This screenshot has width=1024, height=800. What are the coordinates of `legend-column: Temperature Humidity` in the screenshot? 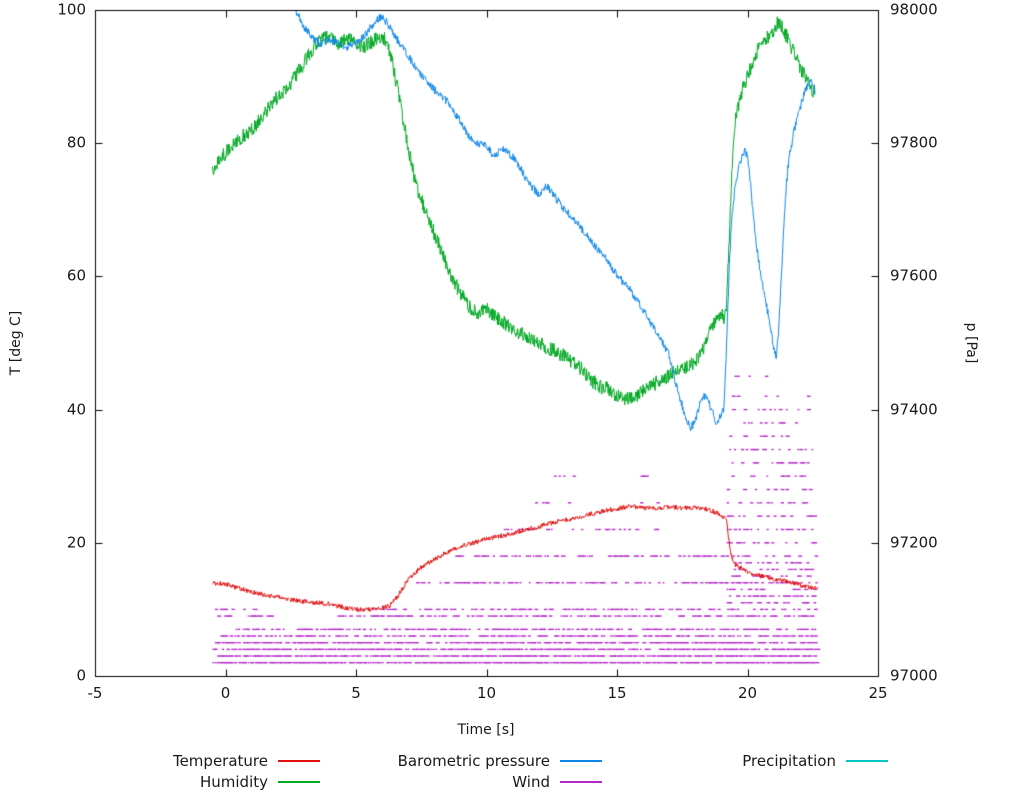 It's located at (209, 771).